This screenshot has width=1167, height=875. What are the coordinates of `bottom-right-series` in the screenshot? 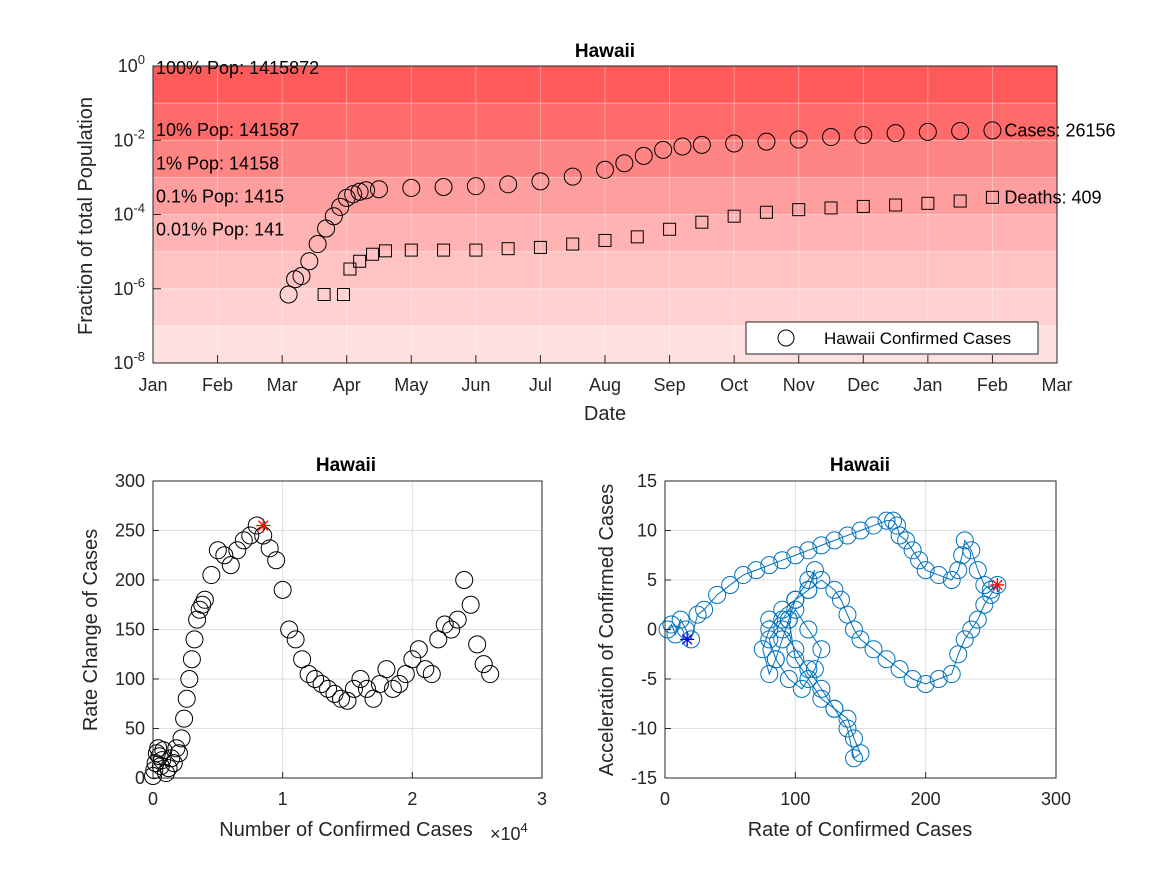 It's located at (832, 639).